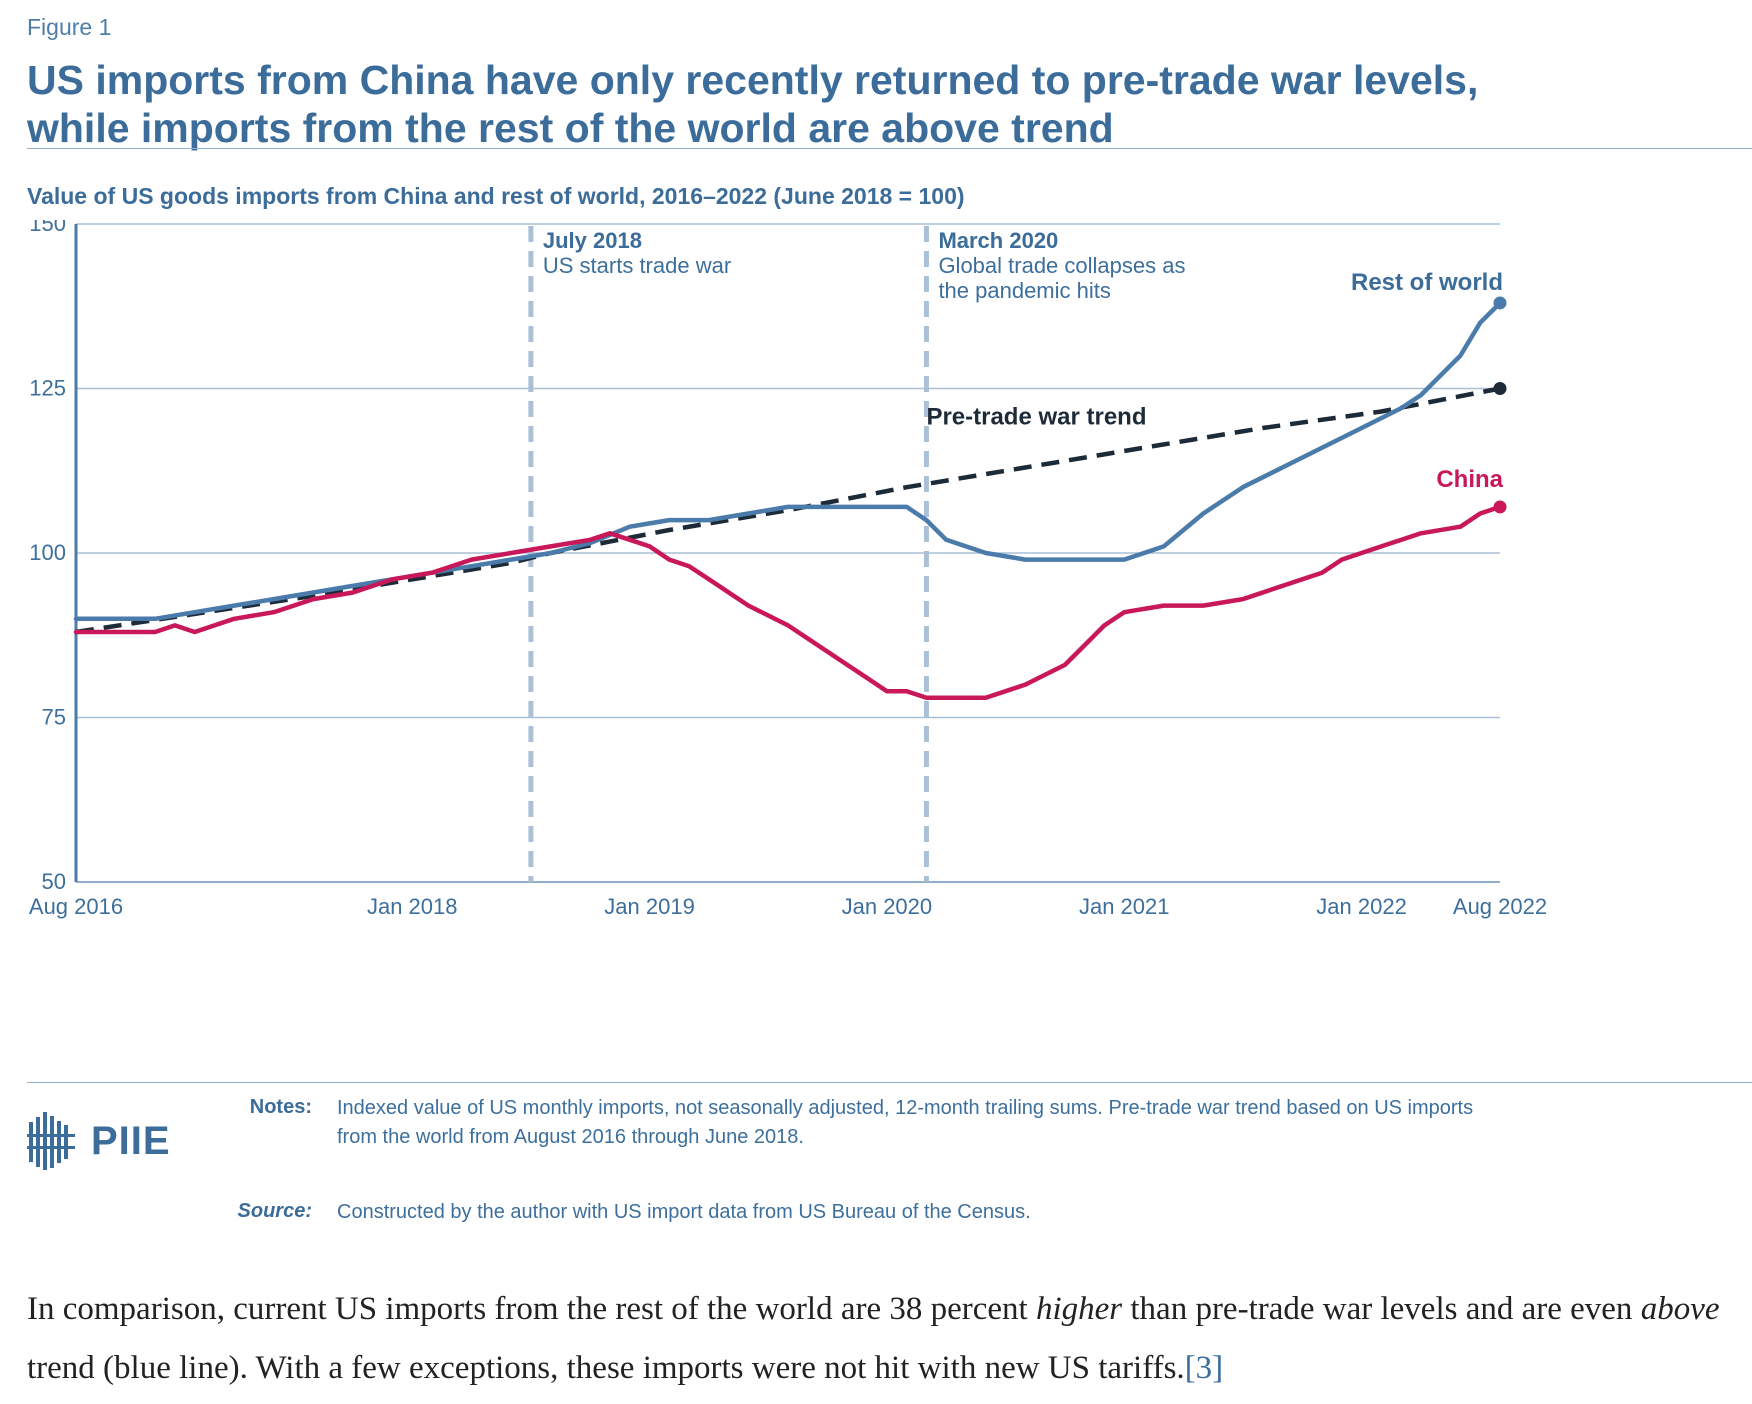  Describe the element at coordinates (1500, 906) in the screenshot. I see `x-tick-label: Aug 2022` at that location.